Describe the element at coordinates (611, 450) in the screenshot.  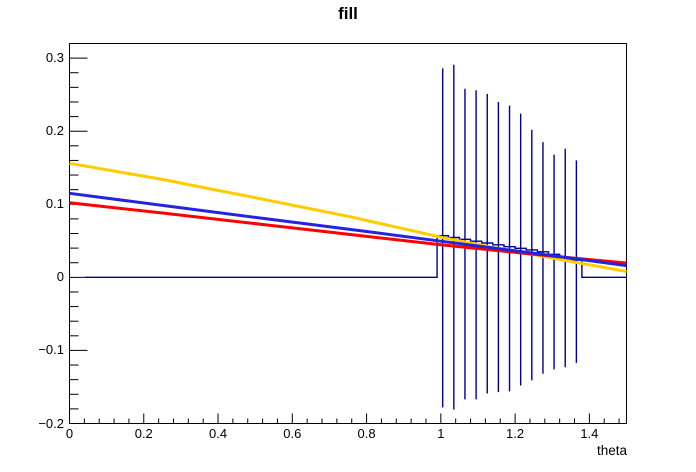
I see `x-axis-label: theta` at that location.